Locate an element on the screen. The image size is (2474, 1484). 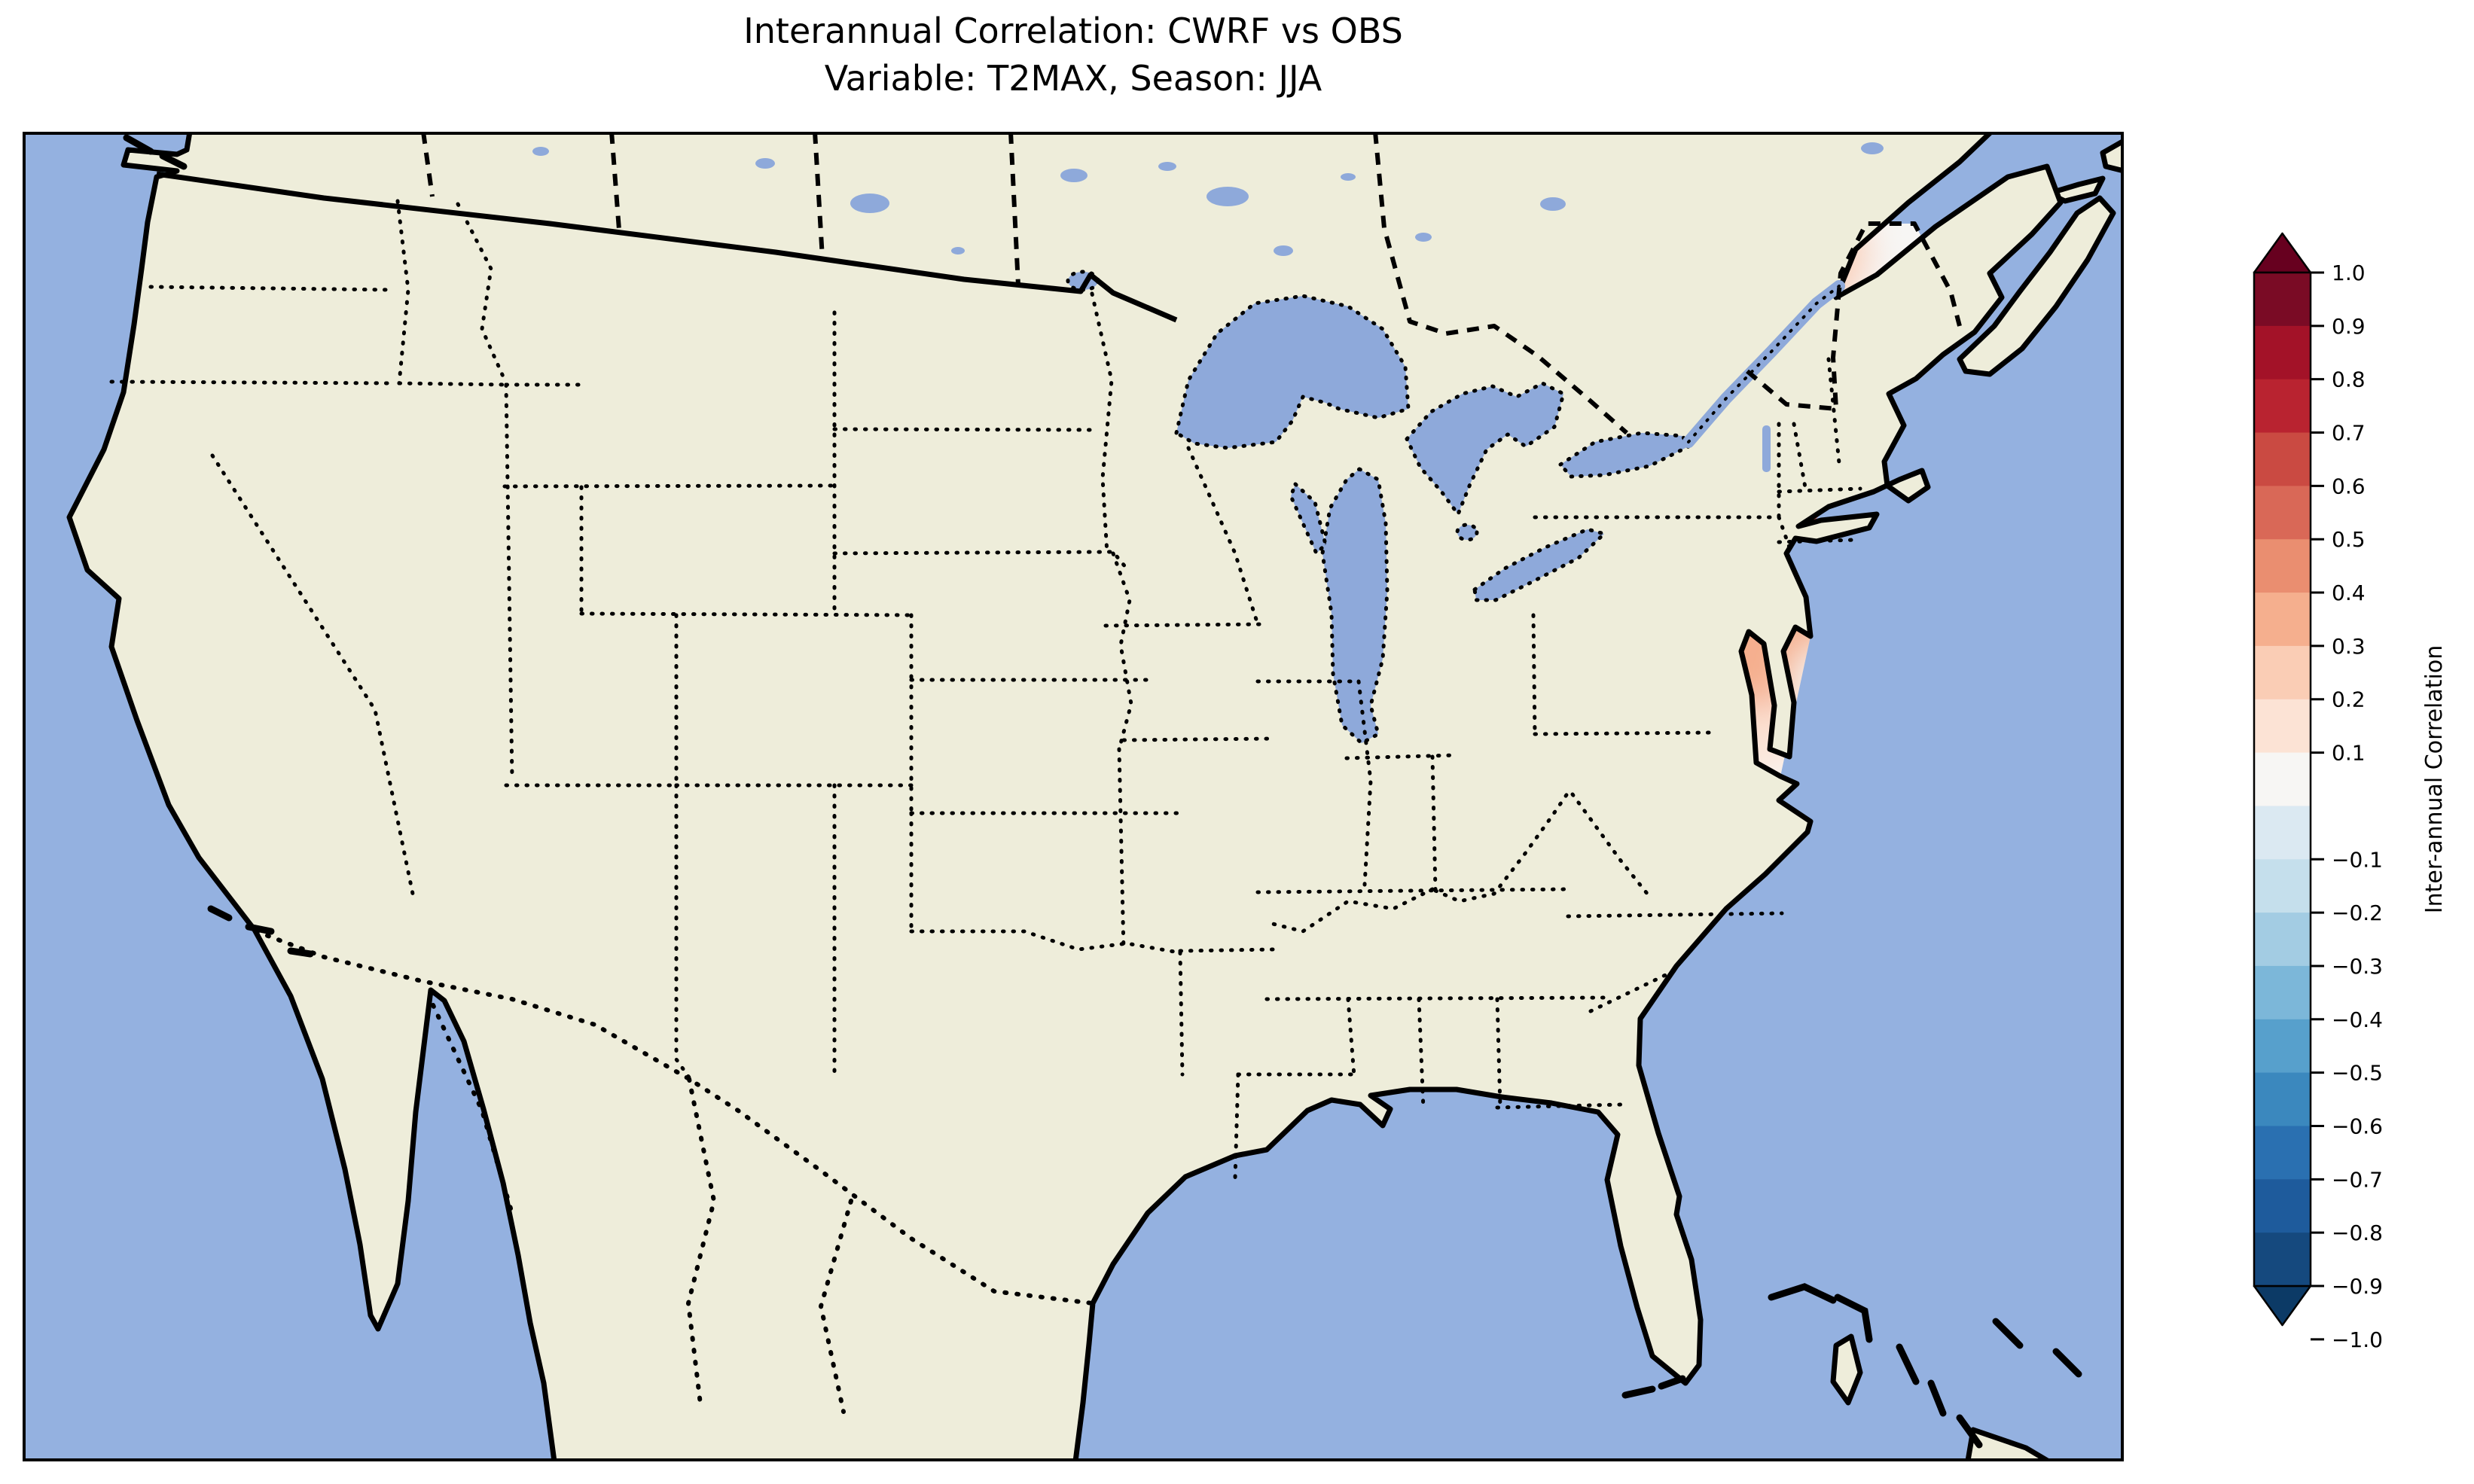
florida-keys is located at coordinates (1638, 1392).